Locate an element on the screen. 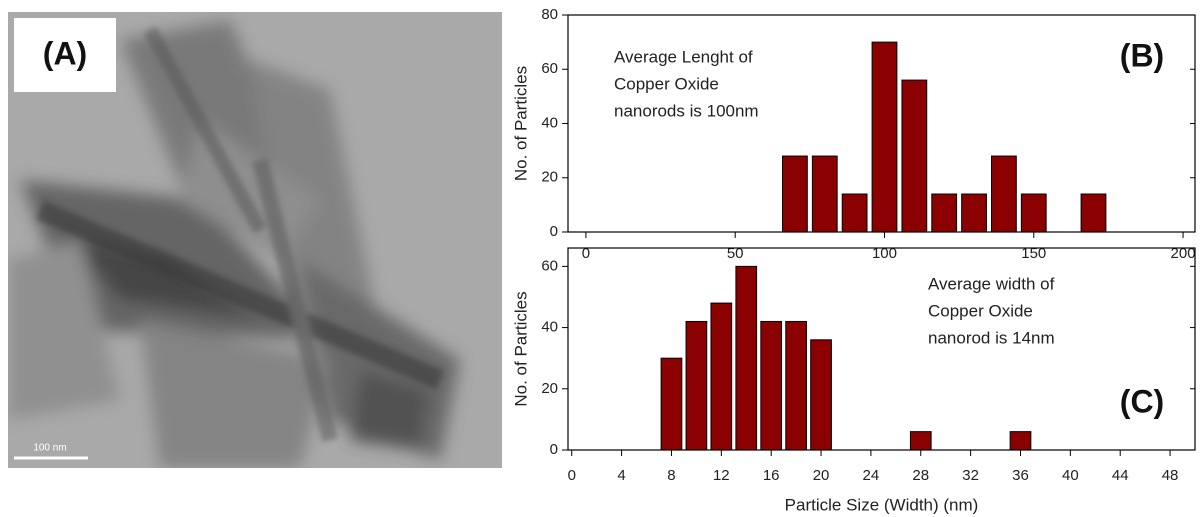  panel-label: (B) is located at coordinates (1142, 55).